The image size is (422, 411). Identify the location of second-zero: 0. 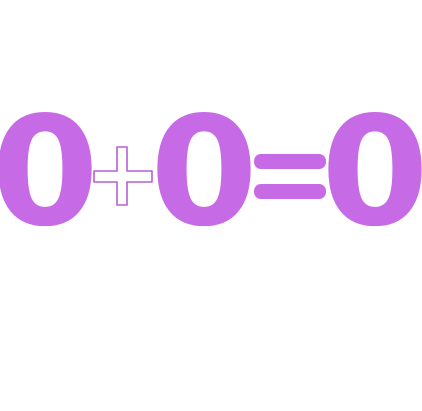
(204, 172).